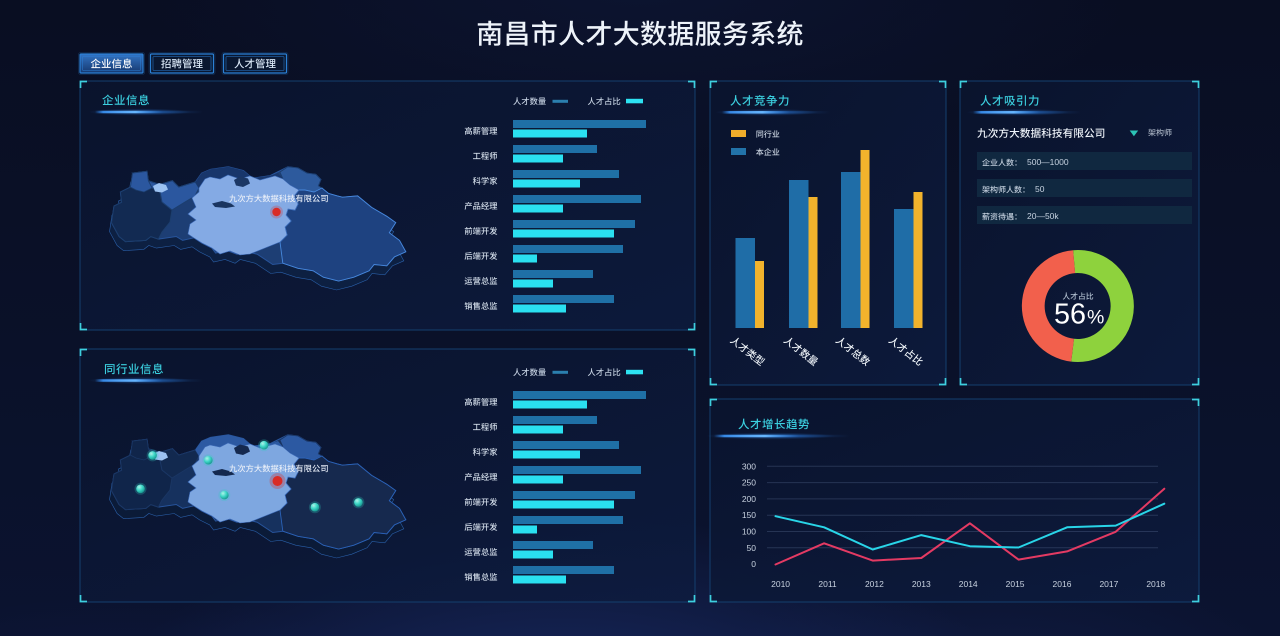 The height and width of the screenshot is (636, 1280). Describe the element at coordinates (780, 584) in the screenshot. I see `svg-text: 2010` at that location.